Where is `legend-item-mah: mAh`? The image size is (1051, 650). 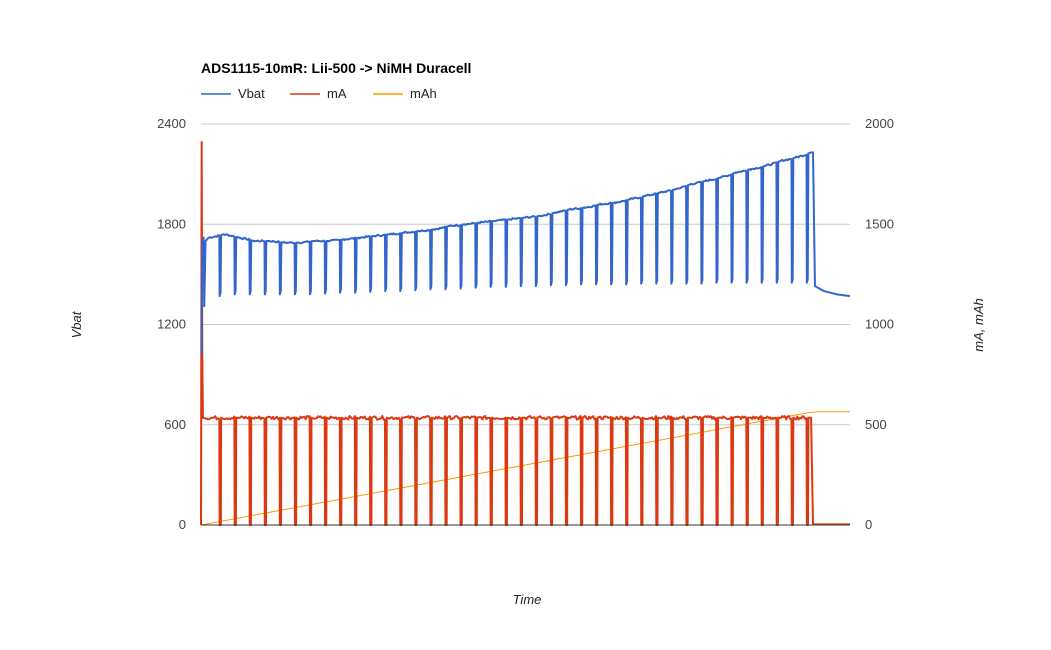 legend-item-mah: mAh is located at coordinates (405, 93).